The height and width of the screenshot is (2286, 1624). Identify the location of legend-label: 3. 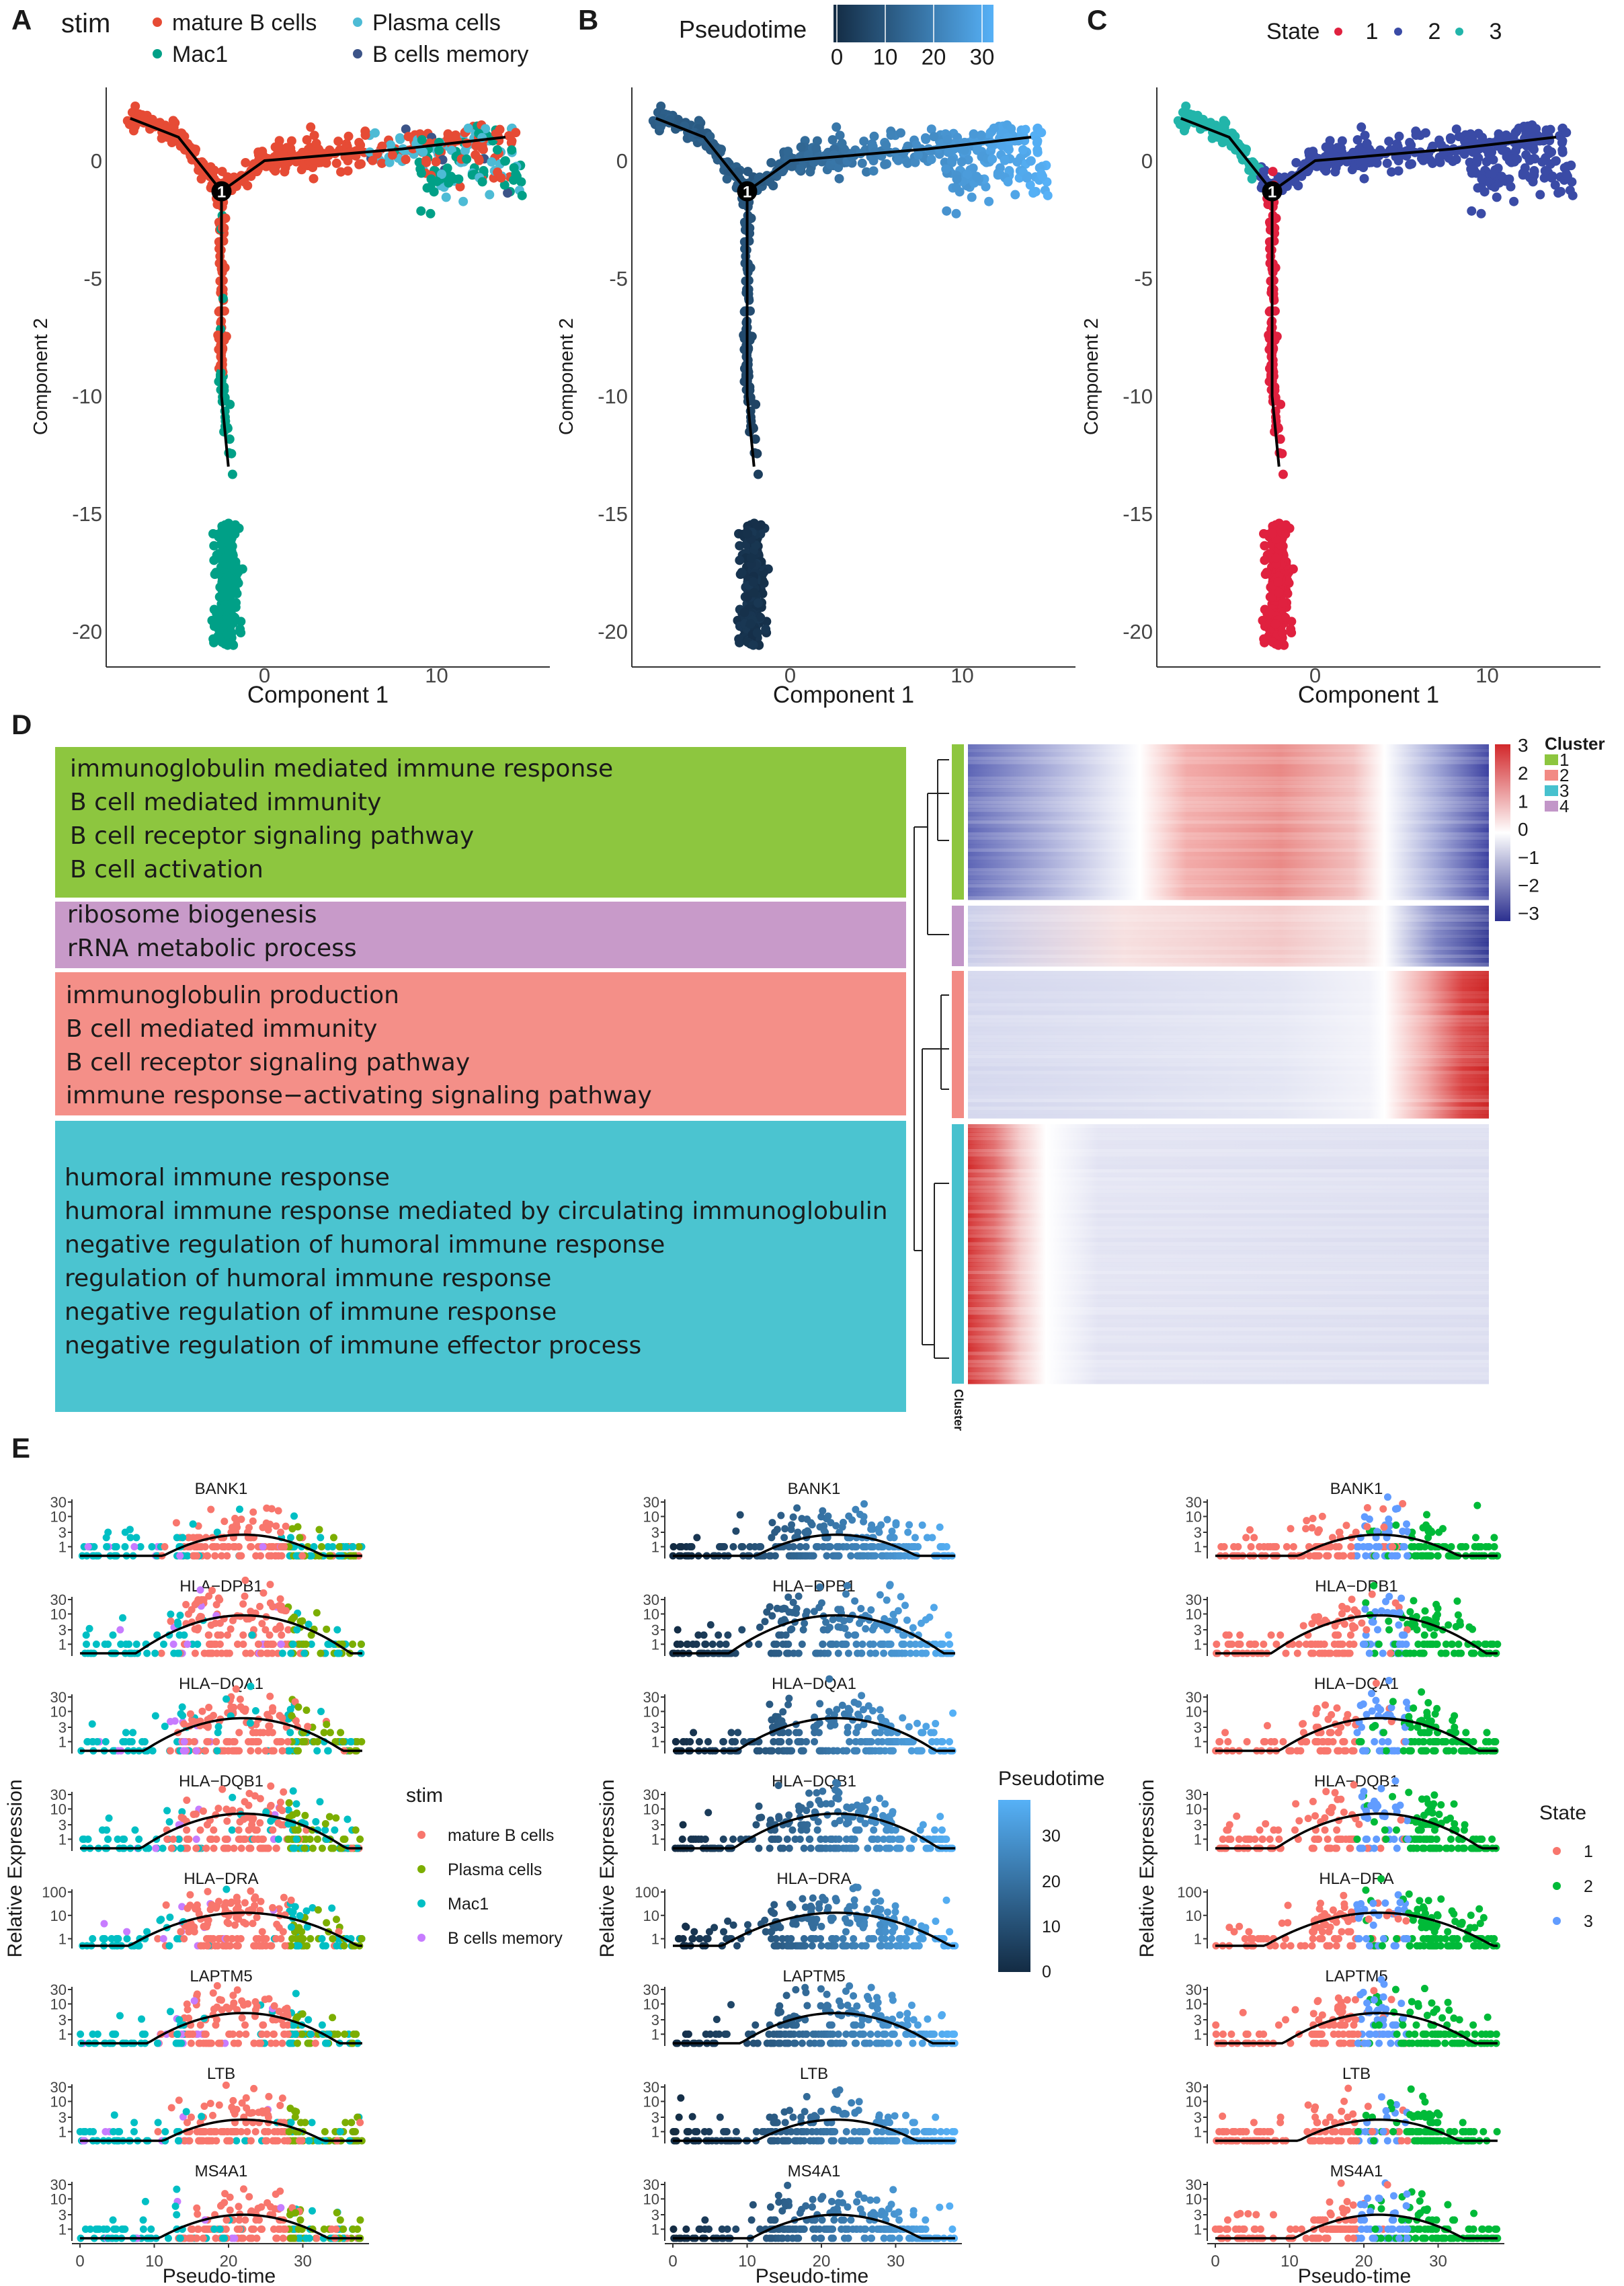
(1496, 31).